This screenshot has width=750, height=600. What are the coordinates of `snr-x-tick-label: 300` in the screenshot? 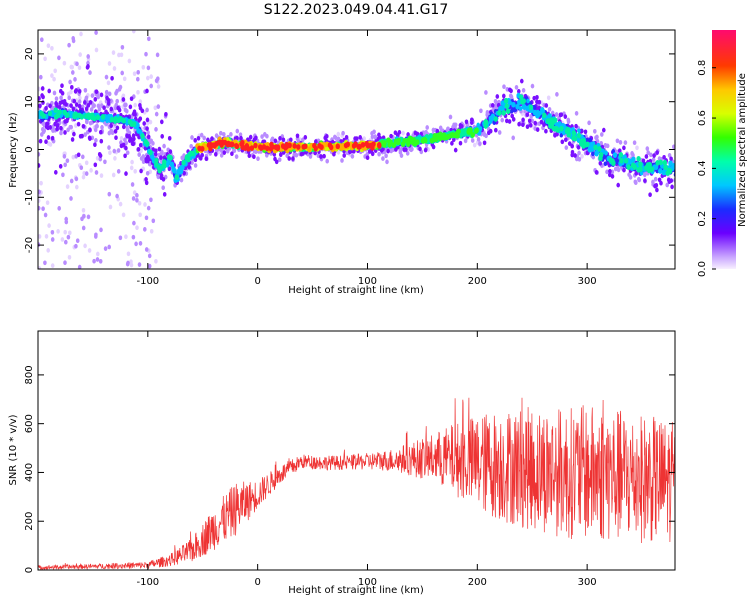 It's located at (587, 582).